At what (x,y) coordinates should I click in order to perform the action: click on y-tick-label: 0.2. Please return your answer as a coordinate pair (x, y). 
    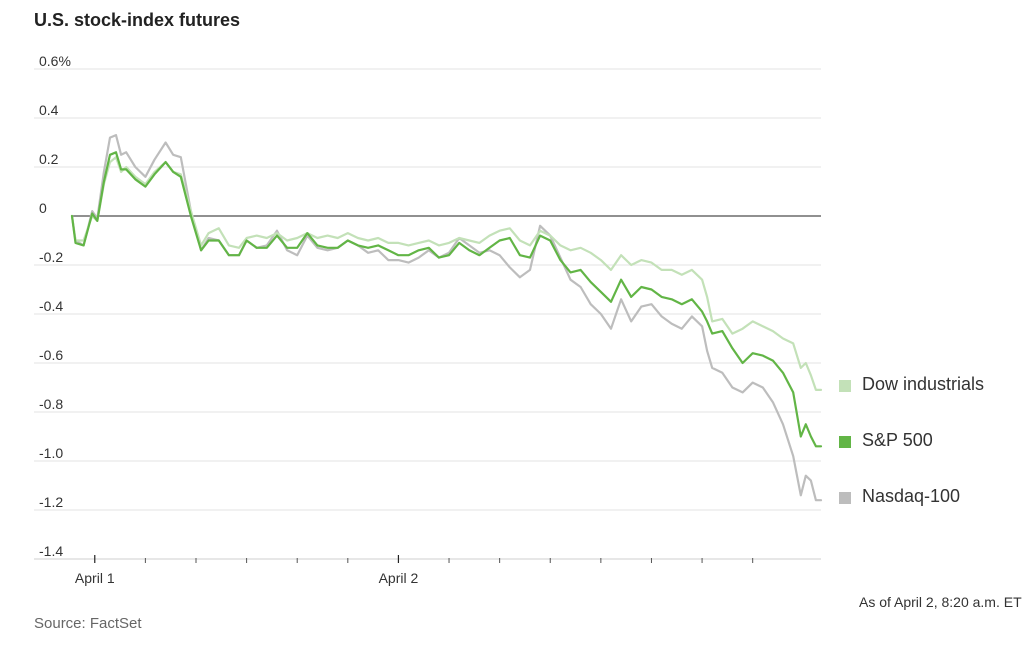
    Looking at the image, I should click on (49, 159).